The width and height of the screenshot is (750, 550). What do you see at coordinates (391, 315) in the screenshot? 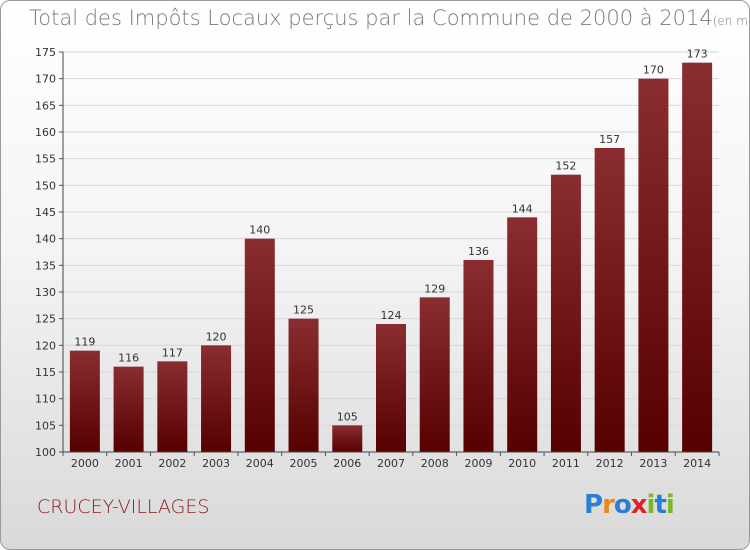
I see `data-label: 124` at bounding box center [391, 315].